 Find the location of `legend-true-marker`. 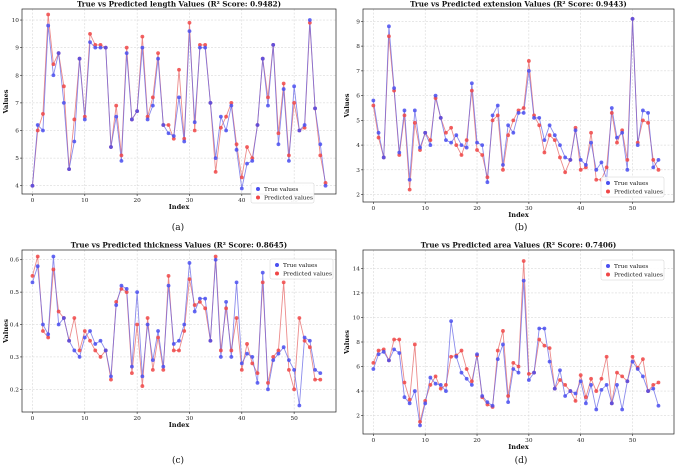

legend-true-marker is located at coordinates (258, 189).